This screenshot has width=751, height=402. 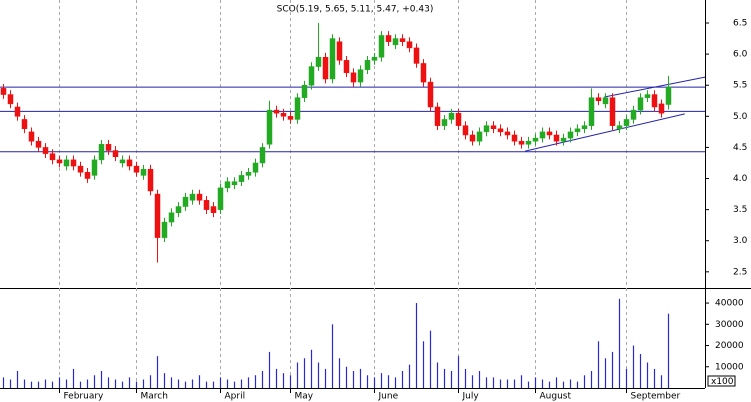 What do you see at coordinates (740, 179) in the screenshot?
I see `y-tick-label: 4.0` at bounding box center [740, 179].